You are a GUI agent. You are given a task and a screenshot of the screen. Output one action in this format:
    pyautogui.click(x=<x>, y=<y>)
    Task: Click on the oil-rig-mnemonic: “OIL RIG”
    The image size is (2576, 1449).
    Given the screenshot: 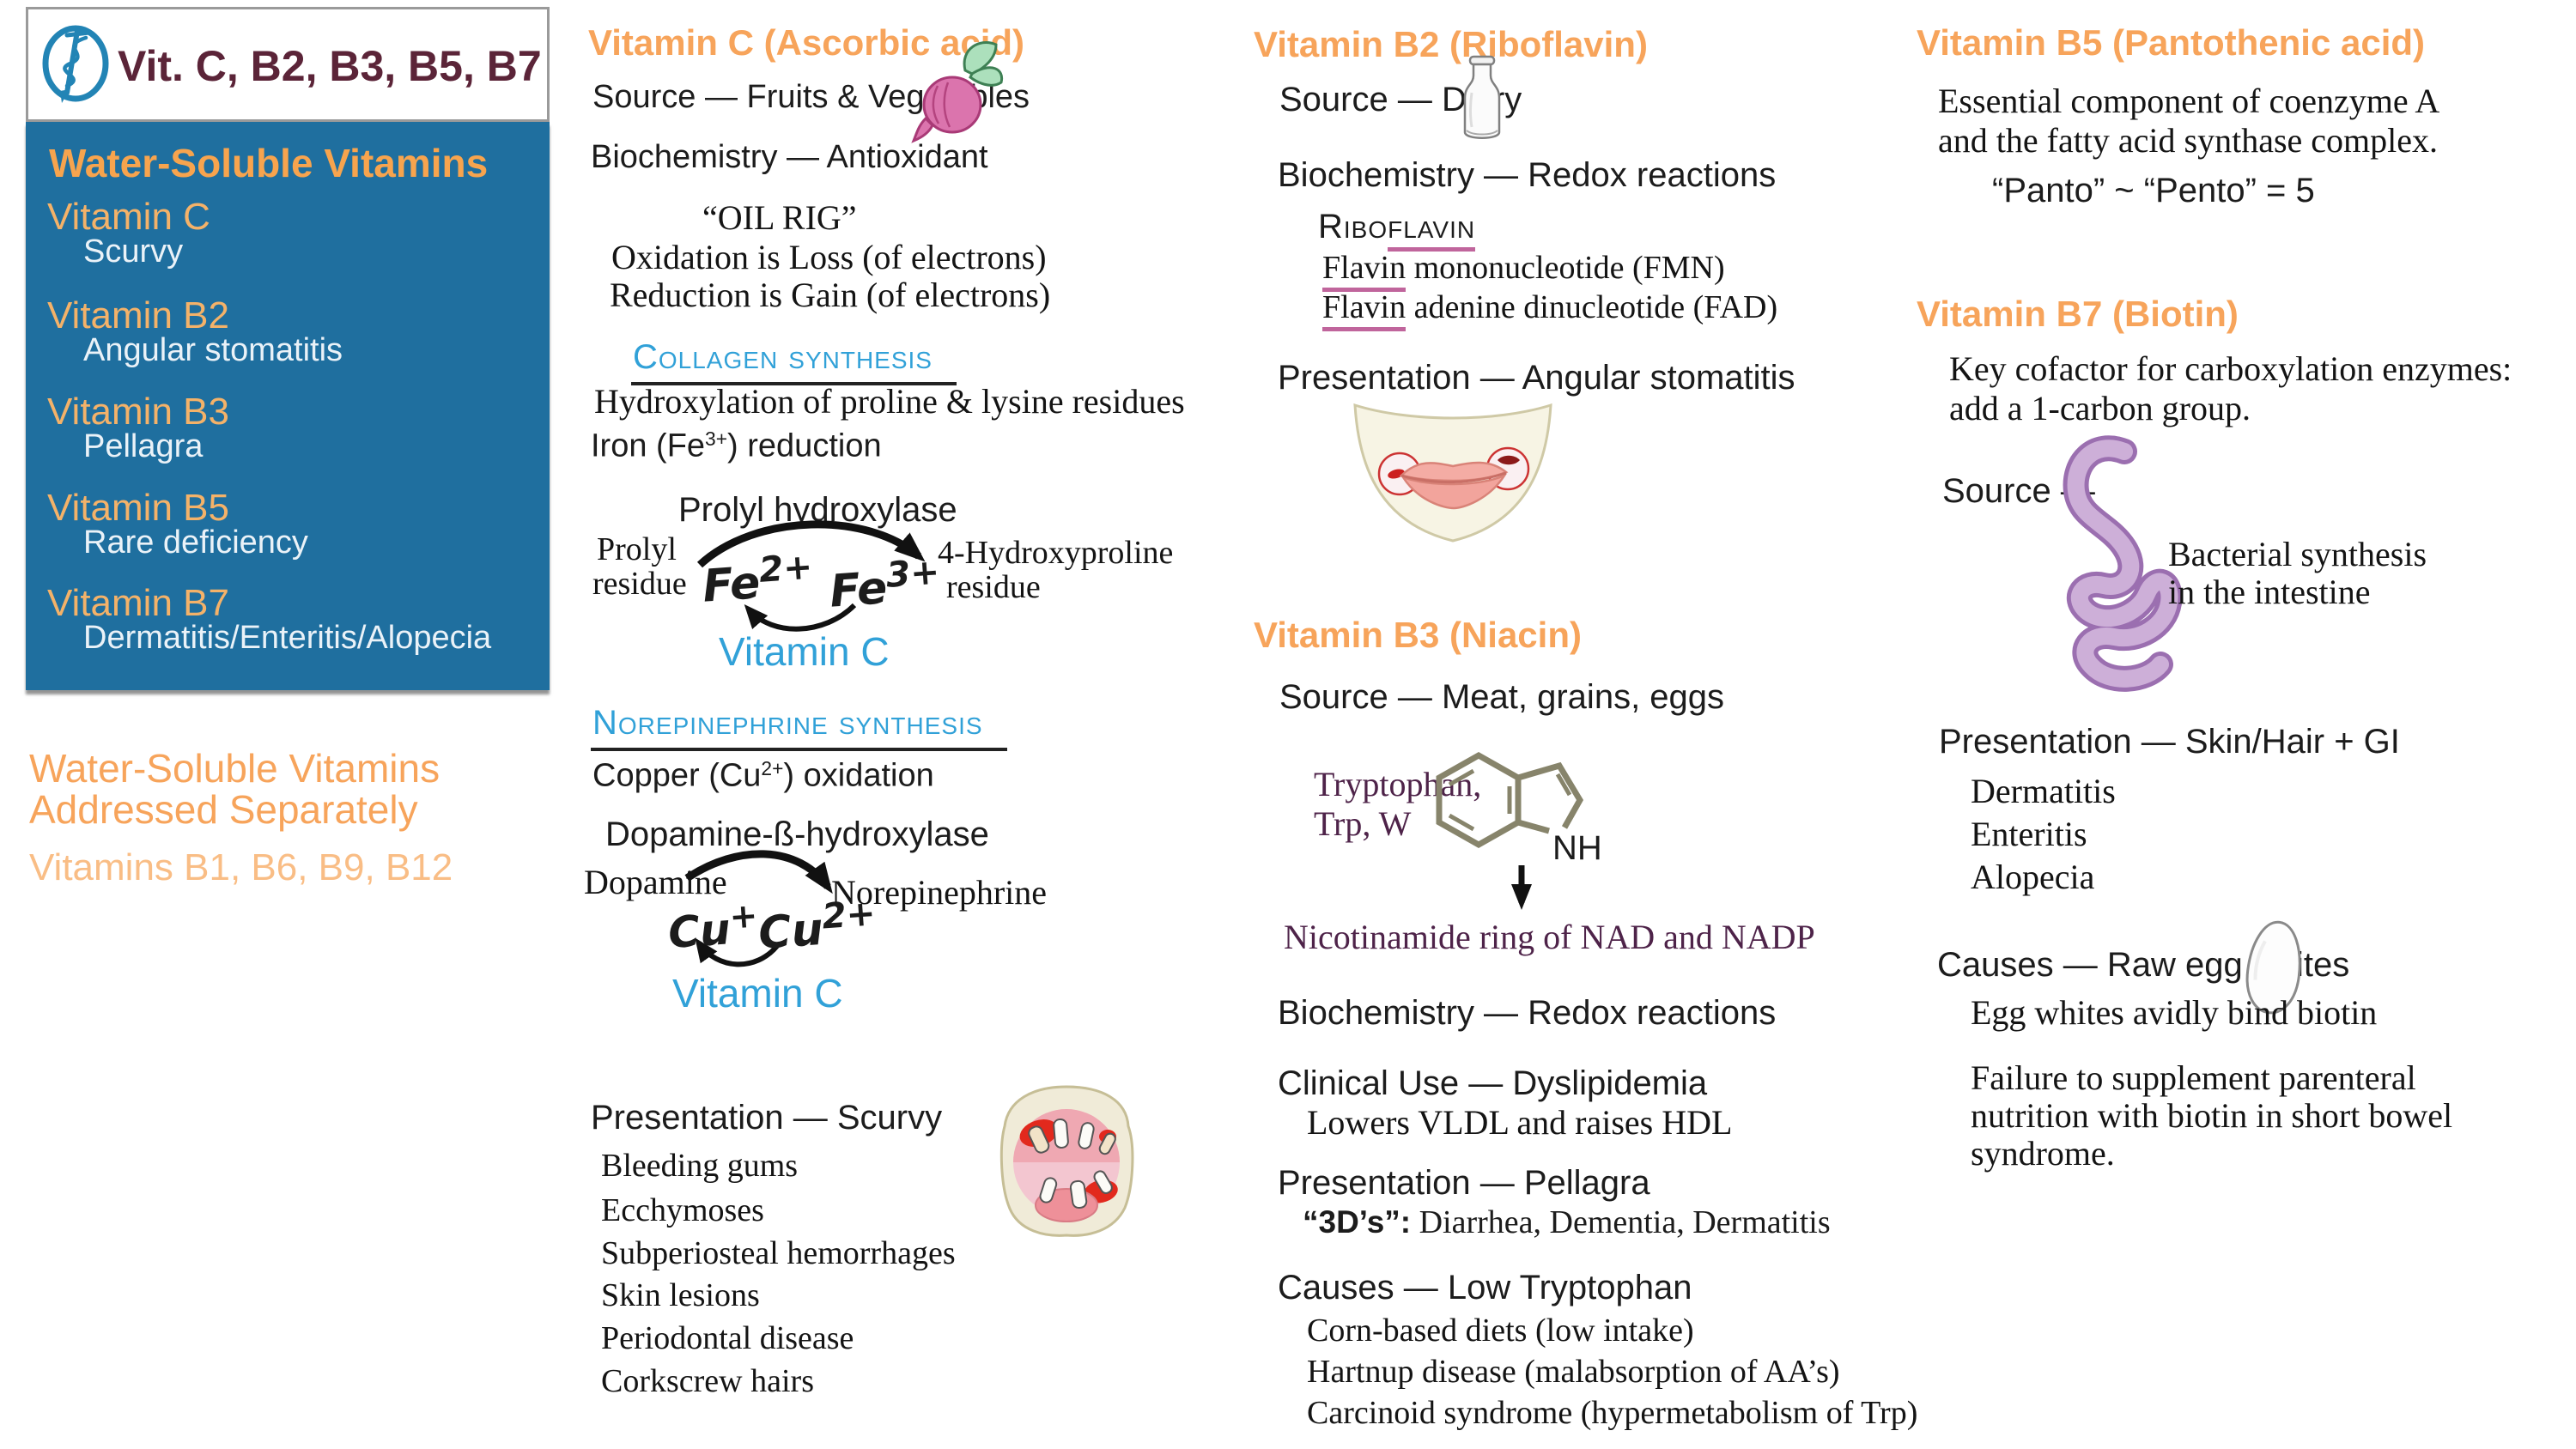 What is the action you would take?
    pyautogui.click(x=779, y=217)
    